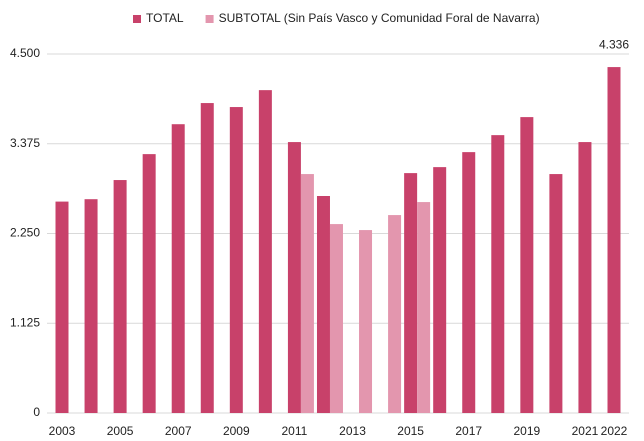 This screenshot has width=644, height=441. What do you see at coordinates (25, 143) in the screenshot?
I see `y-tick-label: 3.375` at bounding box center [25, 143].